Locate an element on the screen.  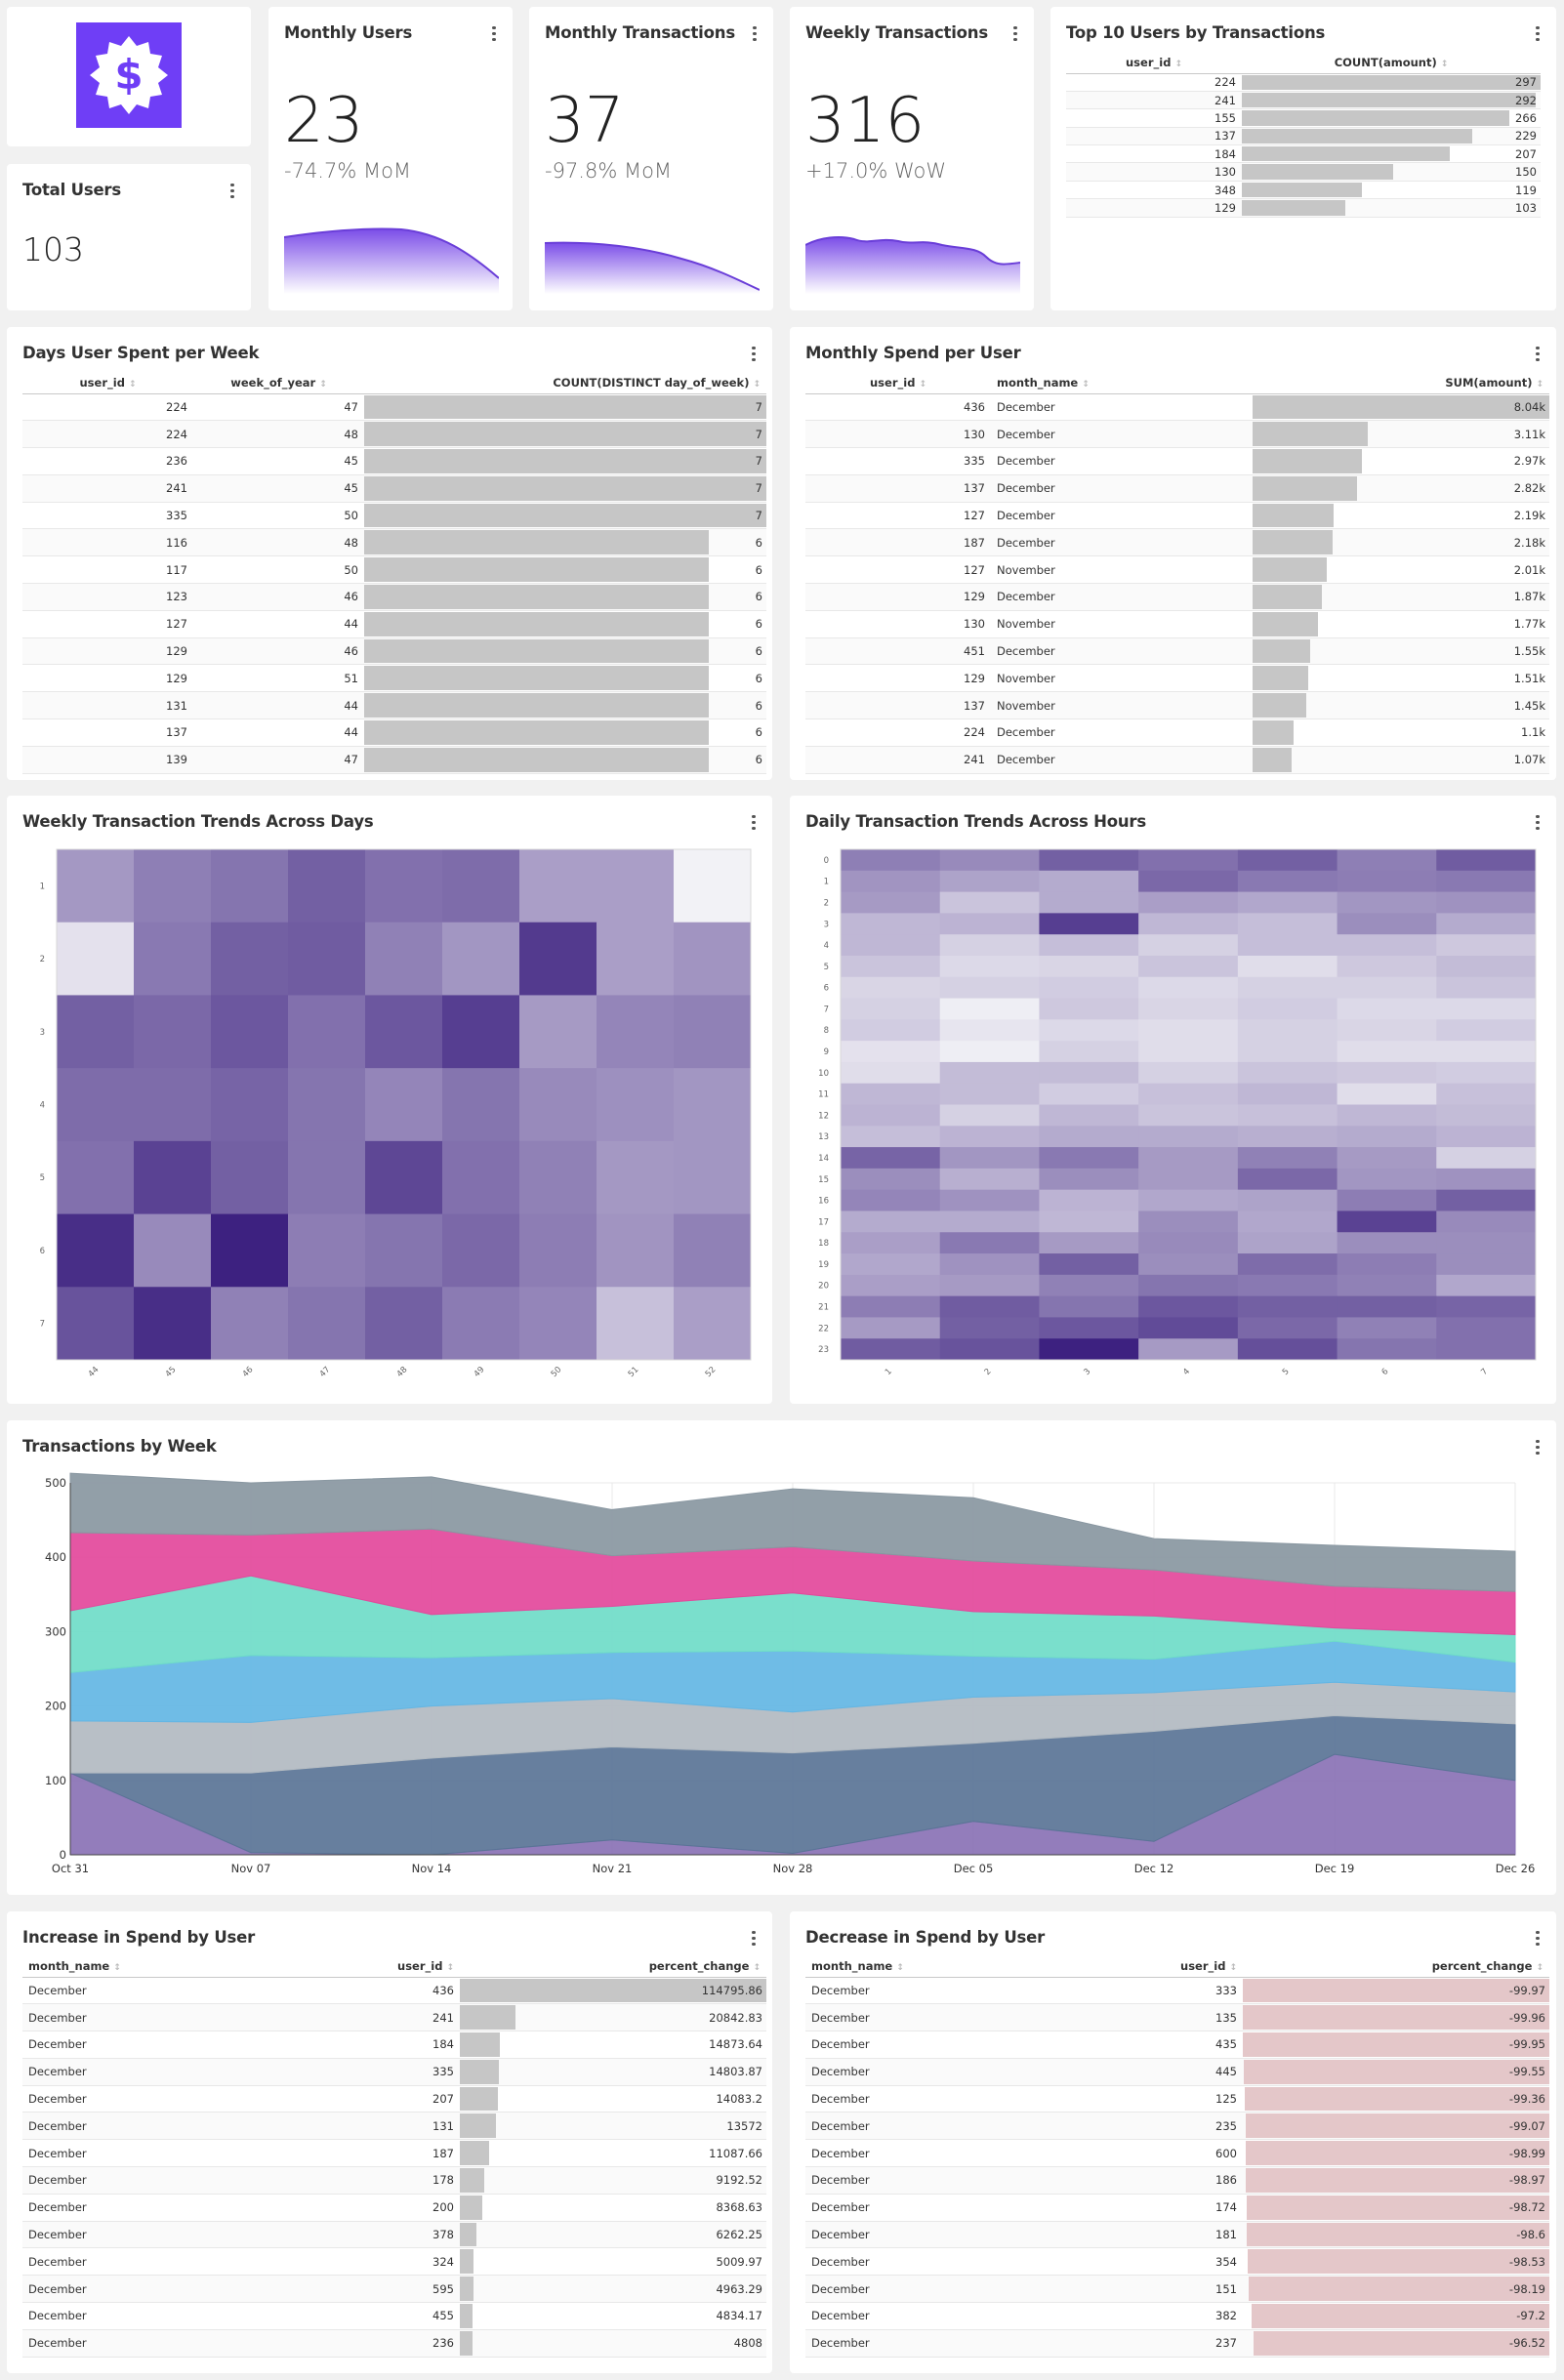
table-row: 436 December 8.04k is located at coordinates (1177, 407).